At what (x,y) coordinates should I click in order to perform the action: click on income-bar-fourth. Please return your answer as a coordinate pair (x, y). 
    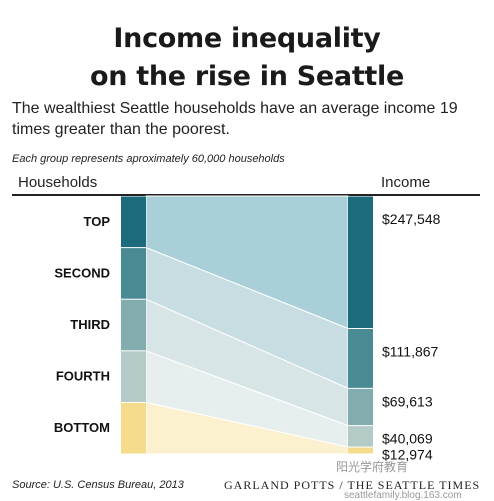
    Looking at the image, I should click on (360, 436).